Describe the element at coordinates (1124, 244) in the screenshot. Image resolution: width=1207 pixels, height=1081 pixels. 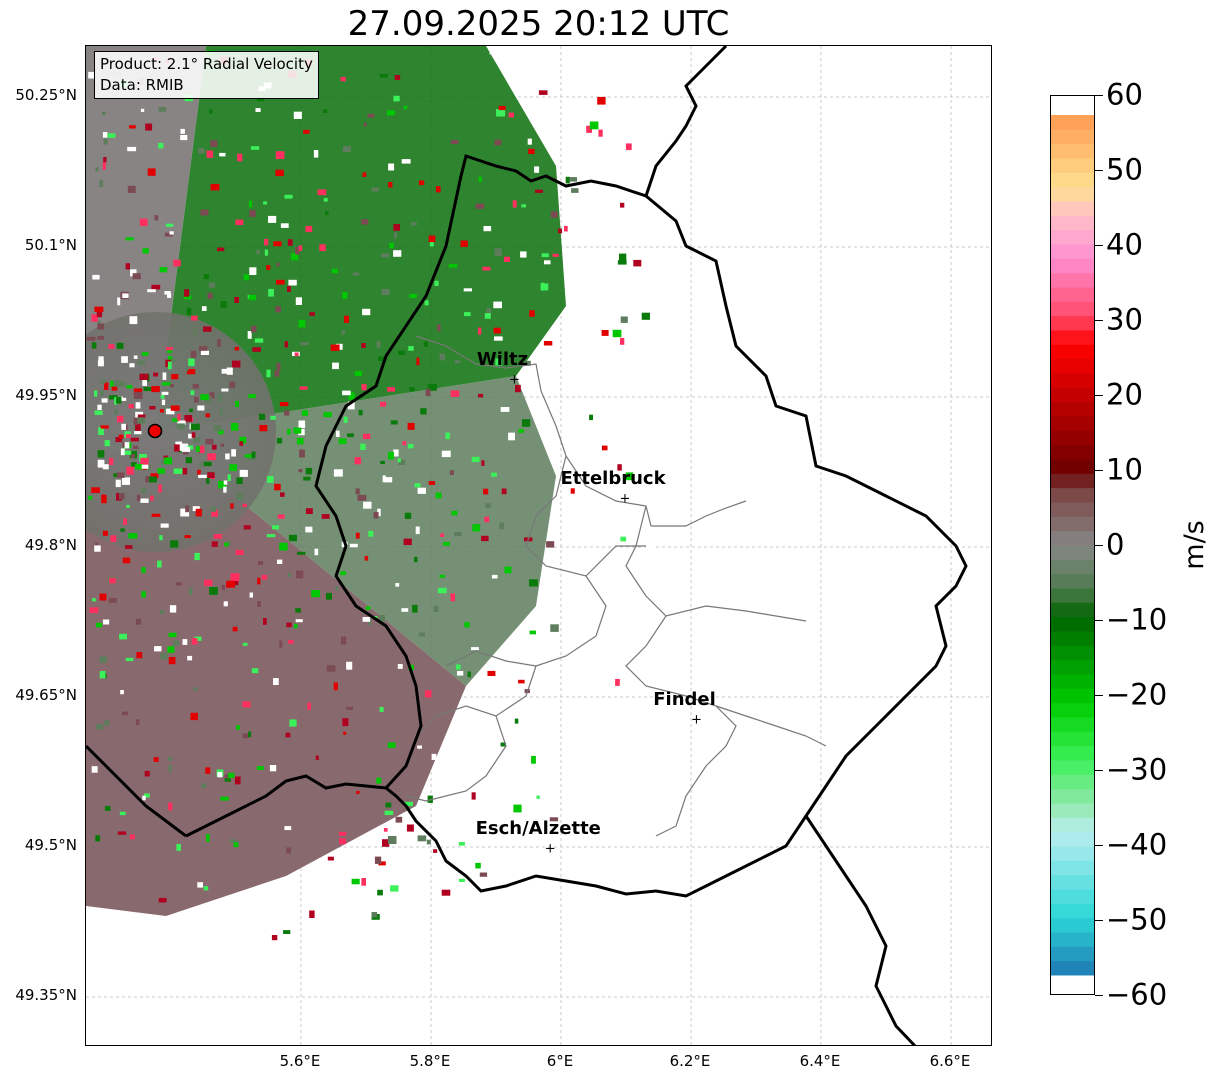
I see `colorbar-tick-label: 40` at that location.